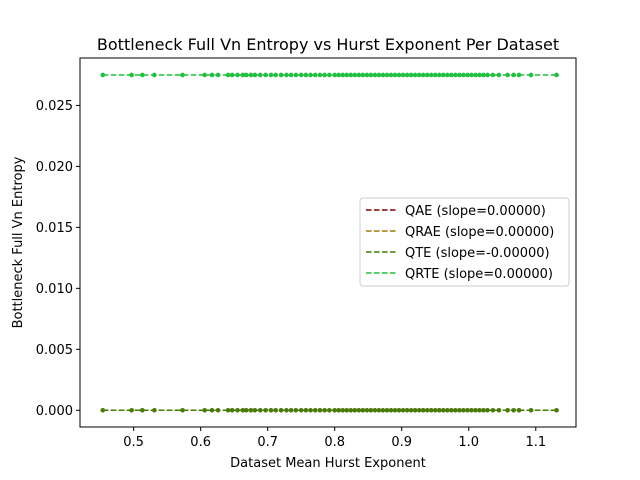 The height and width of the screenshot is (480, 640). I want to click on x-axis-label: Dataset Mean Hurst Exponent, so click(328, 463).